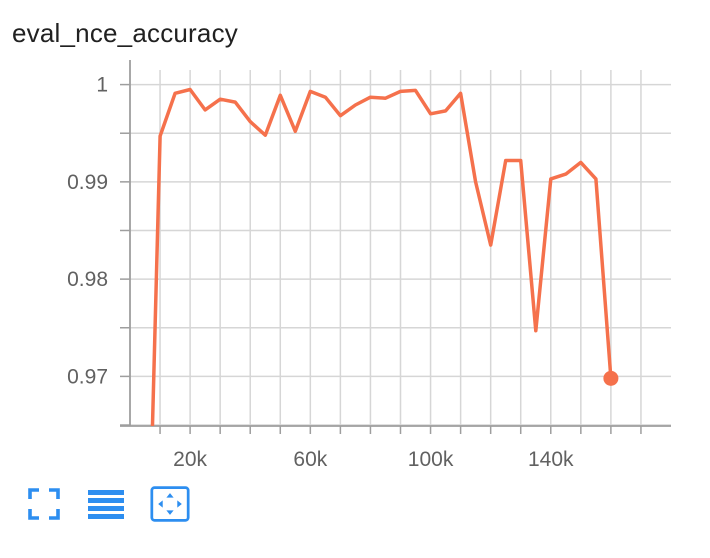  I want to click on last-point-marker, so click(611, 378).